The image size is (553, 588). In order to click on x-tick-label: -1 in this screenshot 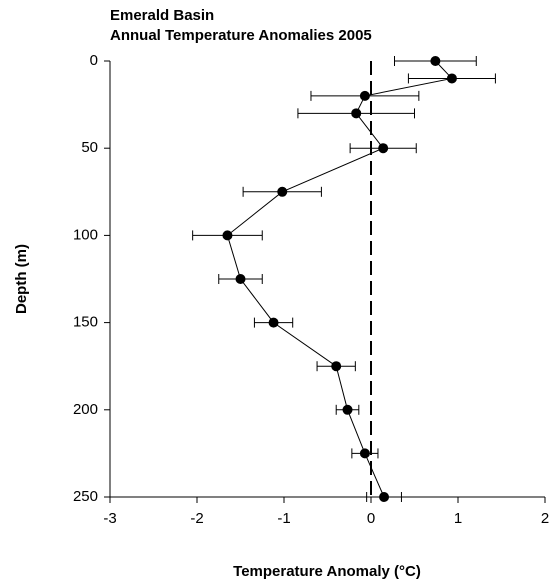, I will do `click(283, 518)`.